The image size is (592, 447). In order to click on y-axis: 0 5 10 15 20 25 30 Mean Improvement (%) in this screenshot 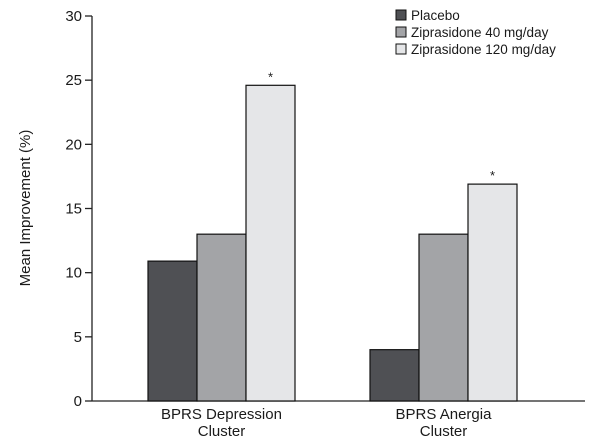, I will do `click(55, 209)`.